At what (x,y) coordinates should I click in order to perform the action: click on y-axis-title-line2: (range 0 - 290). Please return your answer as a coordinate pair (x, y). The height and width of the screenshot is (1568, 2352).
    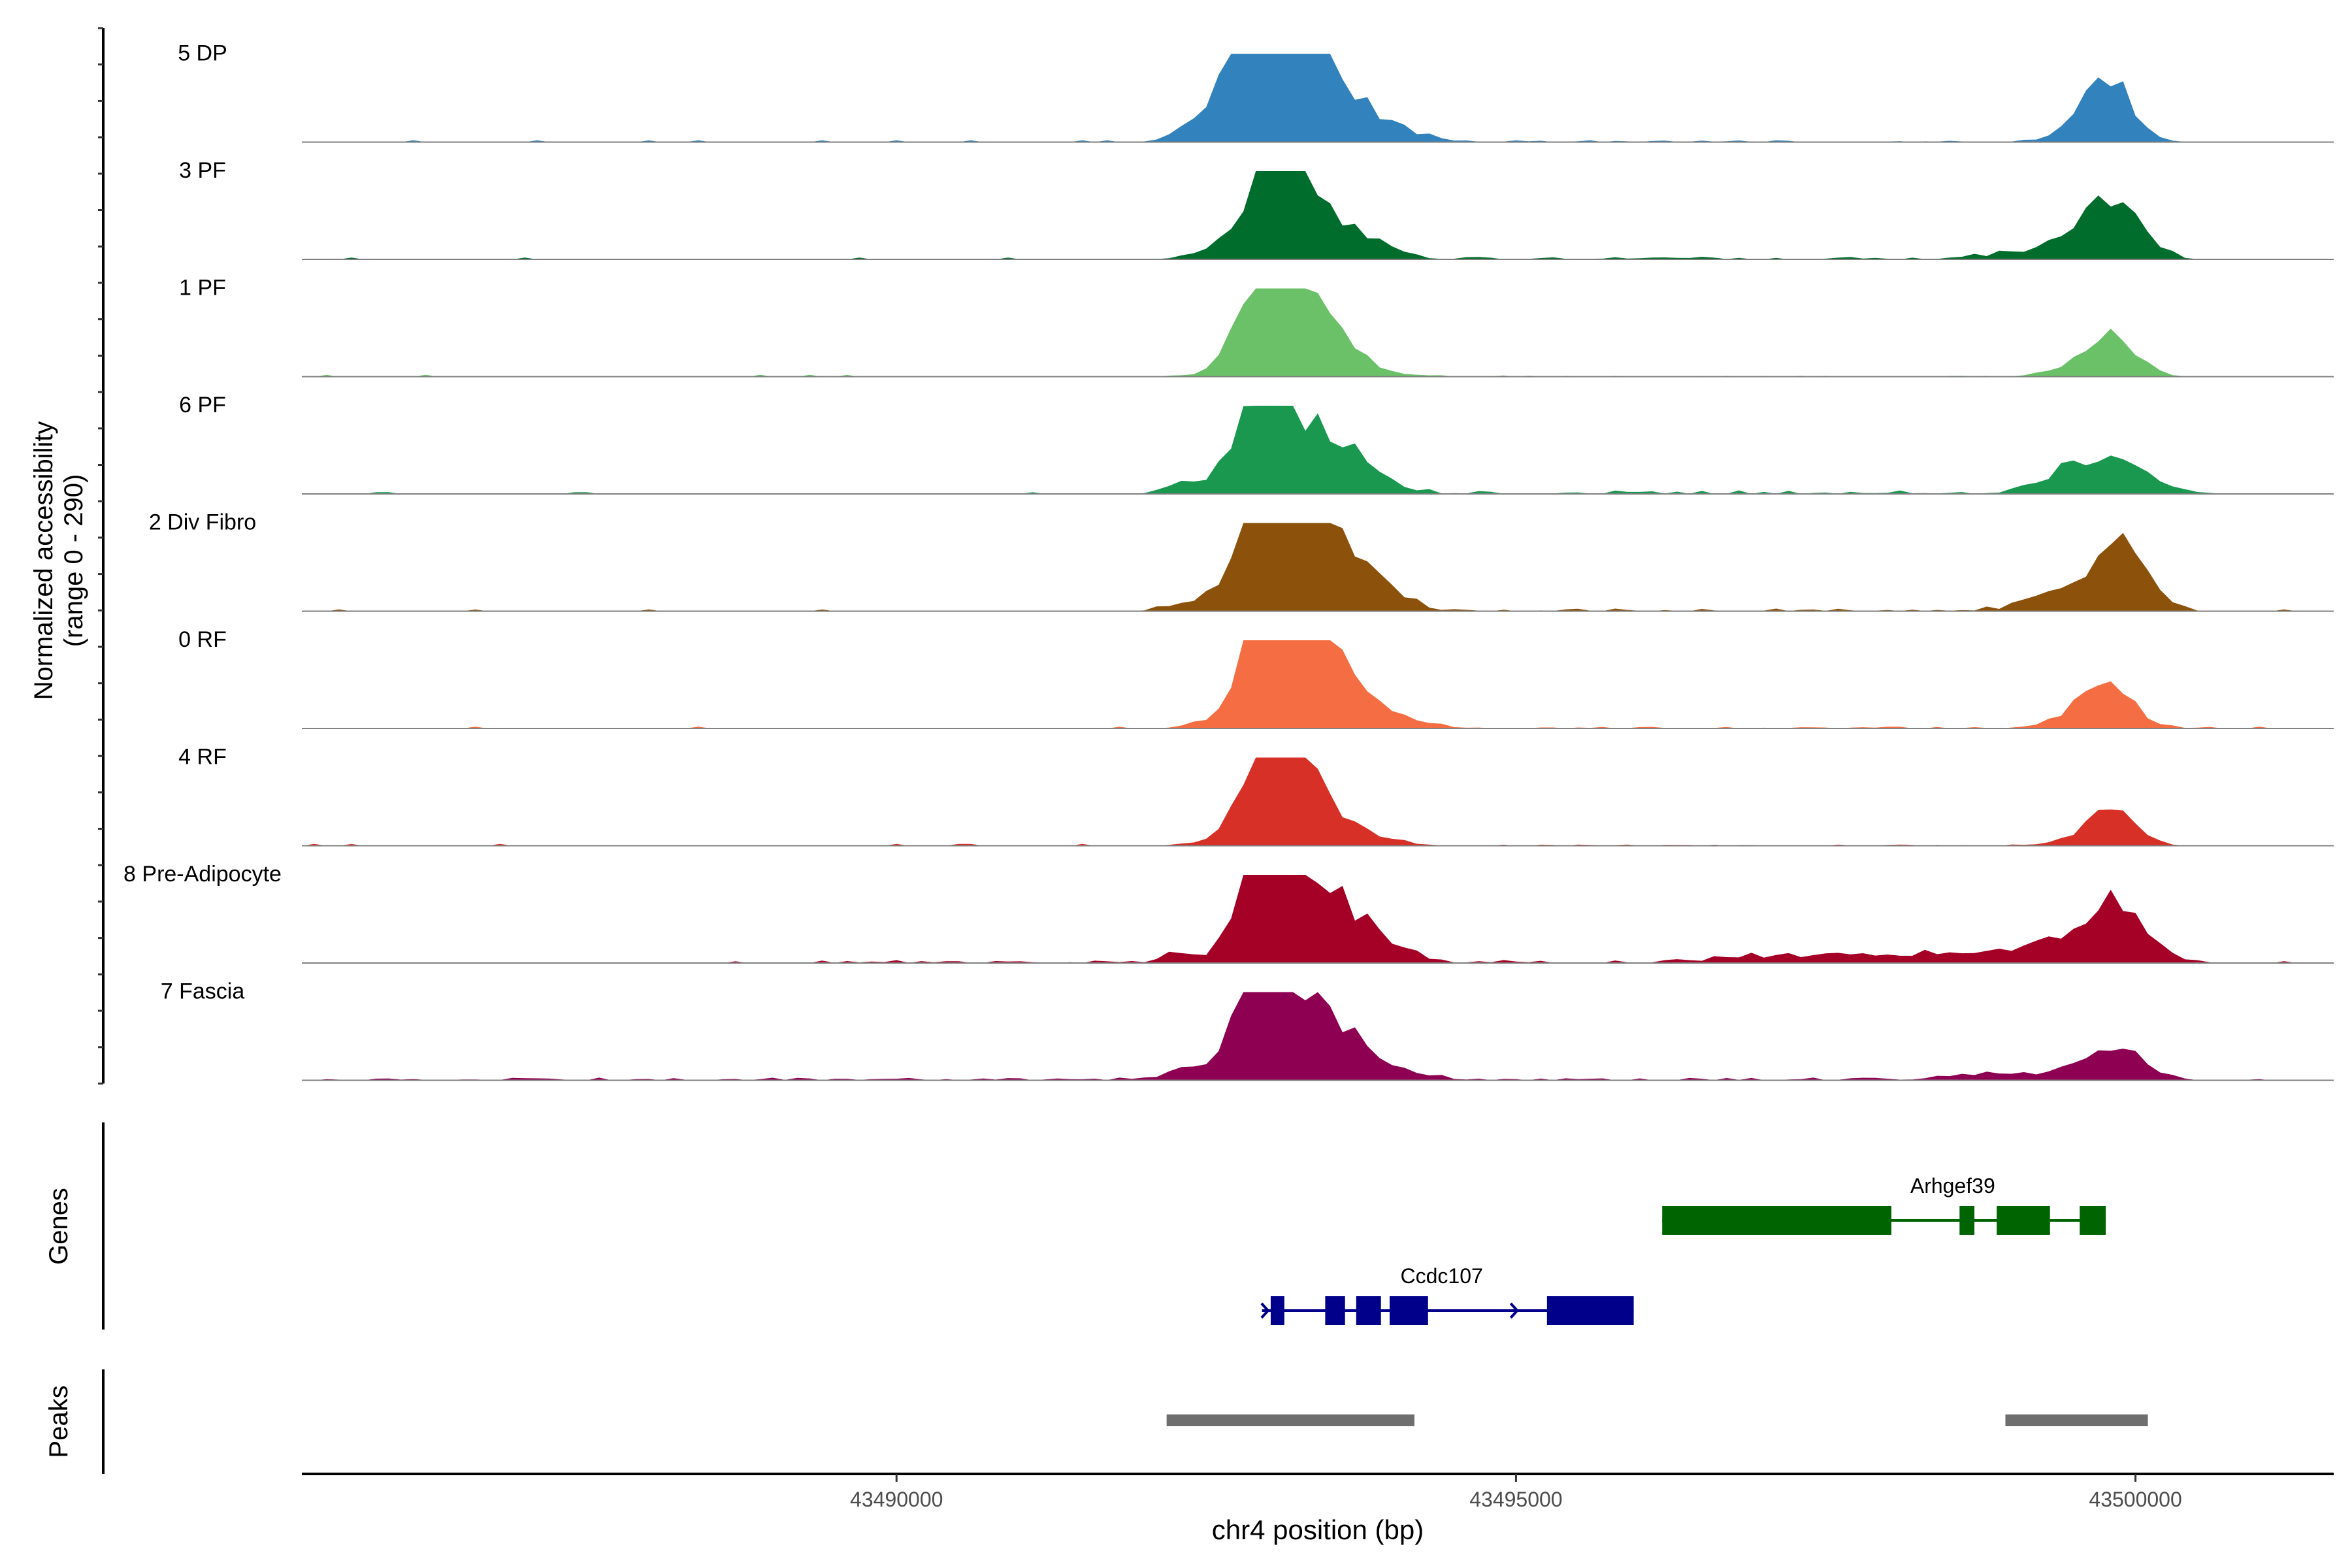
    Looking at the image, I should click on (73, 560).